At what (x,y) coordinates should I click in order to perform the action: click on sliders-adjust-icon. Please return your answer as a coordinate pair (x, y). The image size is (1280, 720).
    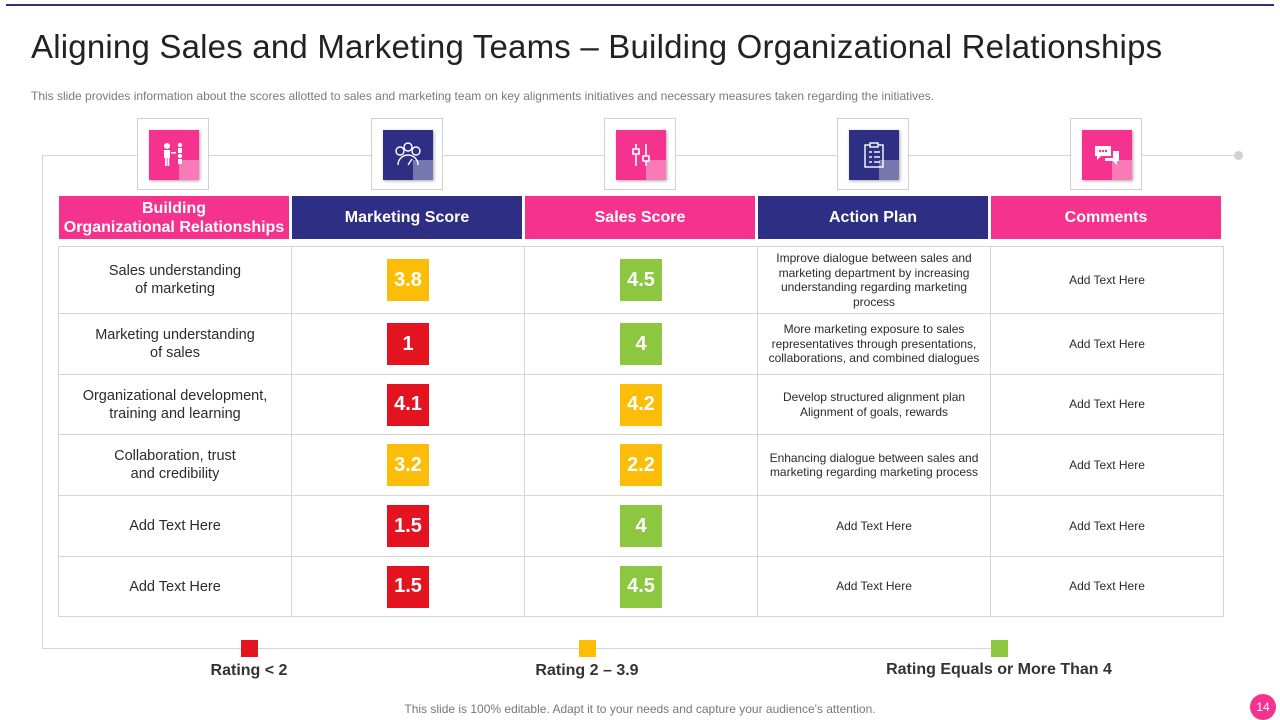
    Looking at the image, I should click on (641, 155).